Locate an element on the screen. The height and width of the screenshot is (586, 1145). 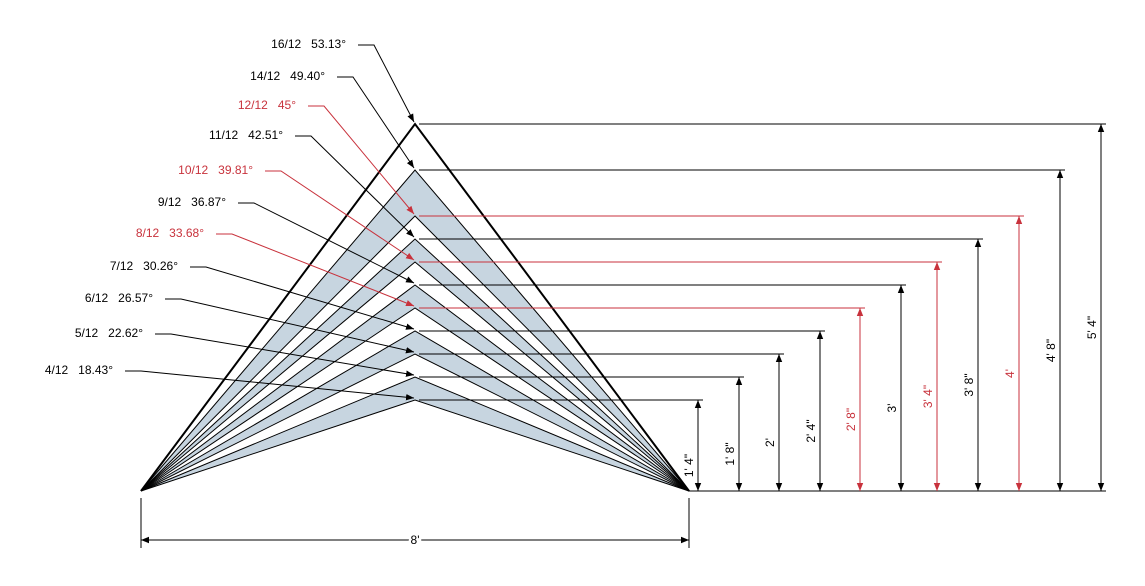
roof-band is located at coordinates (415, 411).